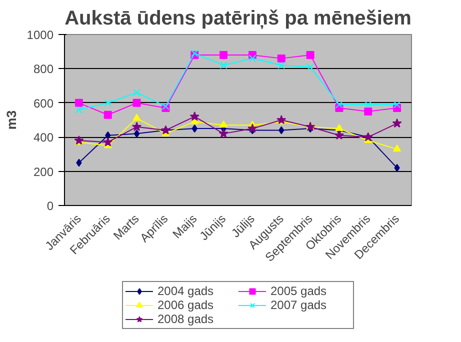 Image resolution: width=461 pixels, height=342 pixels. What do you see at coordinates (299, 291) in the screenshot?
I see `legend-label: 2005 gads` at bounding box center [299, 291].